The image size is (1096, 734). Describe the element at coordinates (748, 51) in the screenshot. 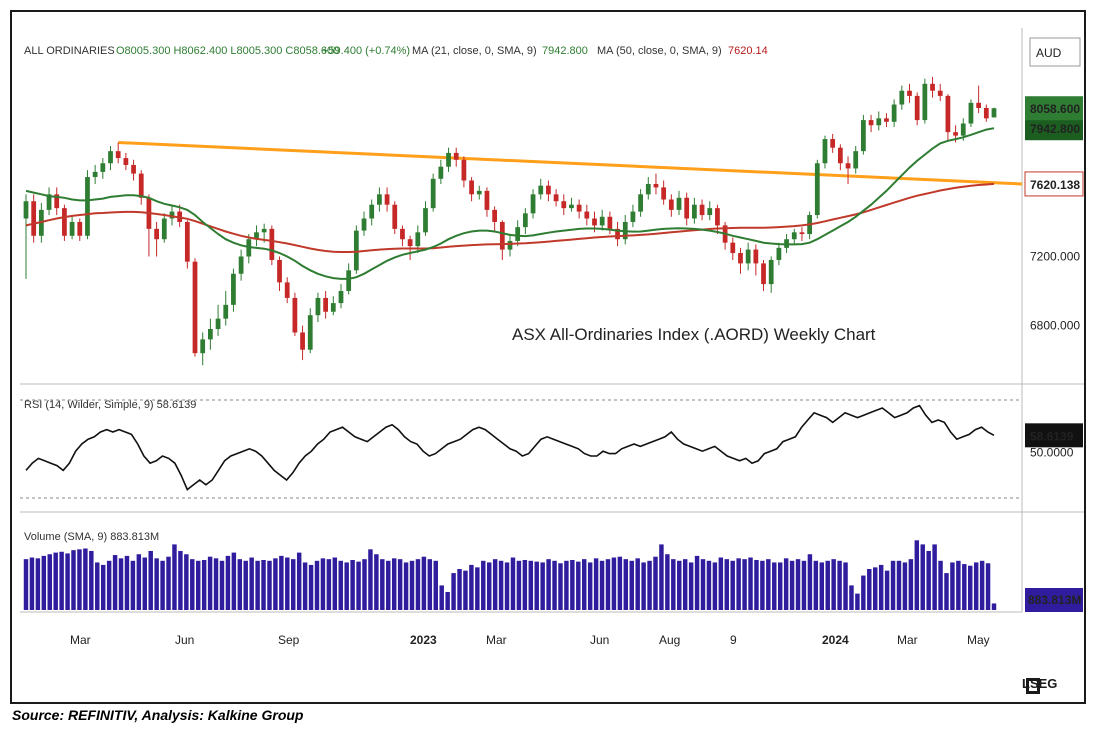

I see `header-ma50-value: 7620.14` at that location.